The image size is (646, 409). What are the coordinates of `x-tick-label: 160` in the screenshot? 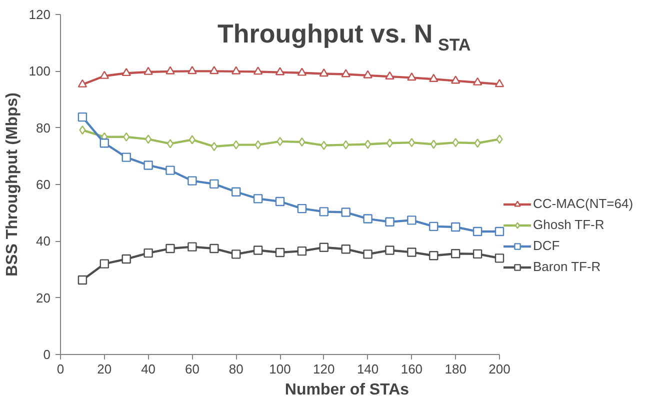 It's located at (411, 369).